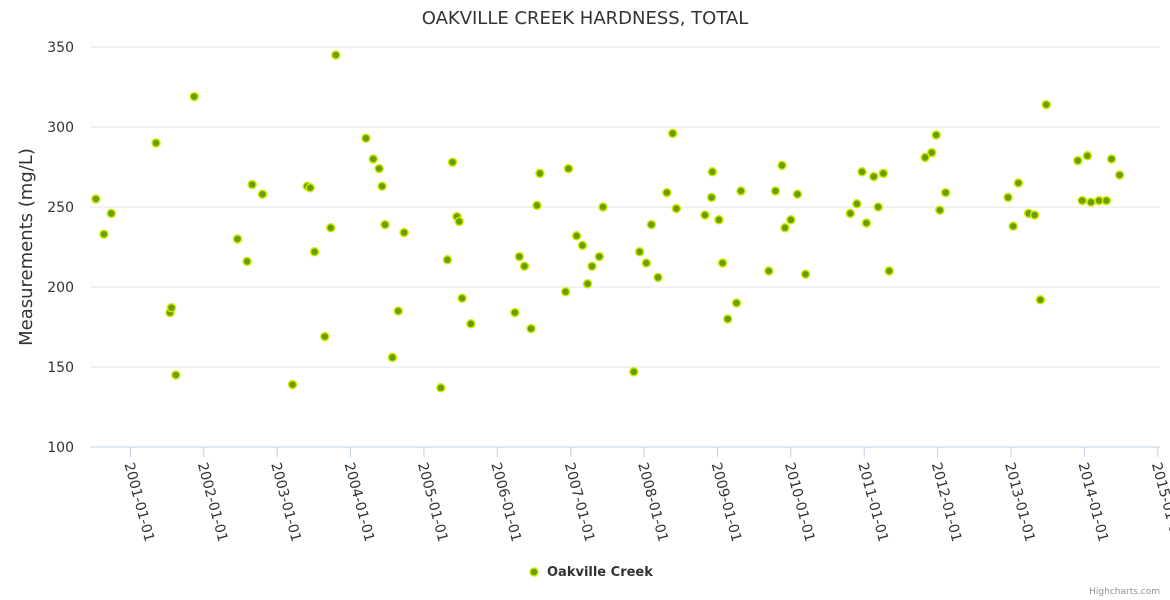 The height and width of the screenshot is (600, 1170). What do you see at coordinates (600, 572) in the screenshot?
I see `legend-item-oakville-creek: Oakville Creek` at bounding box center [600, 572].